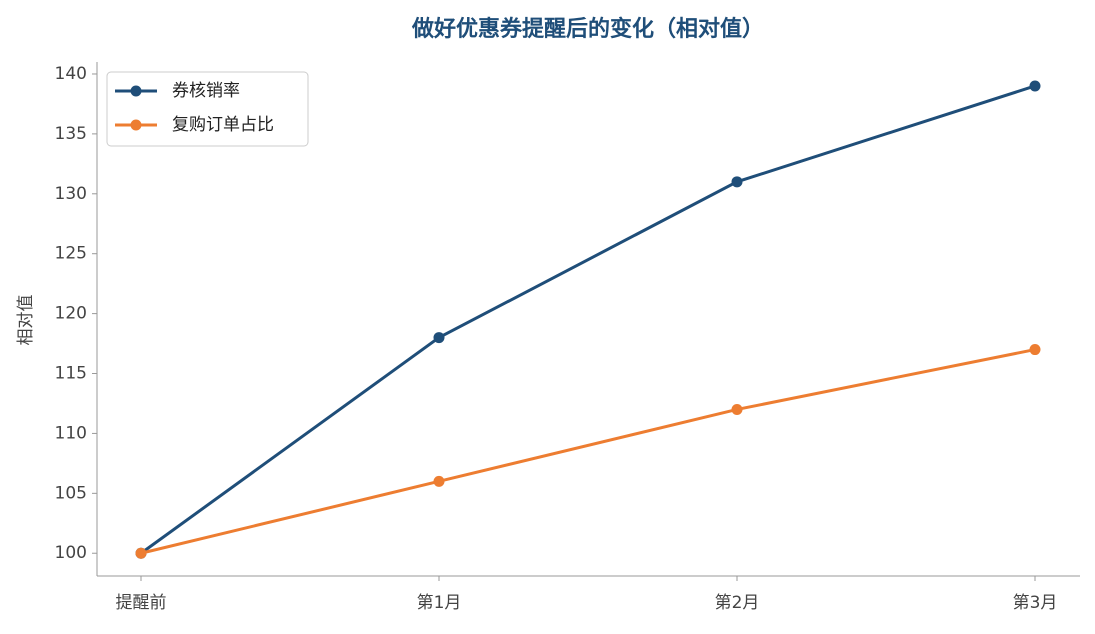  I want to click on y-tick-label: 115, so click(71, 374).